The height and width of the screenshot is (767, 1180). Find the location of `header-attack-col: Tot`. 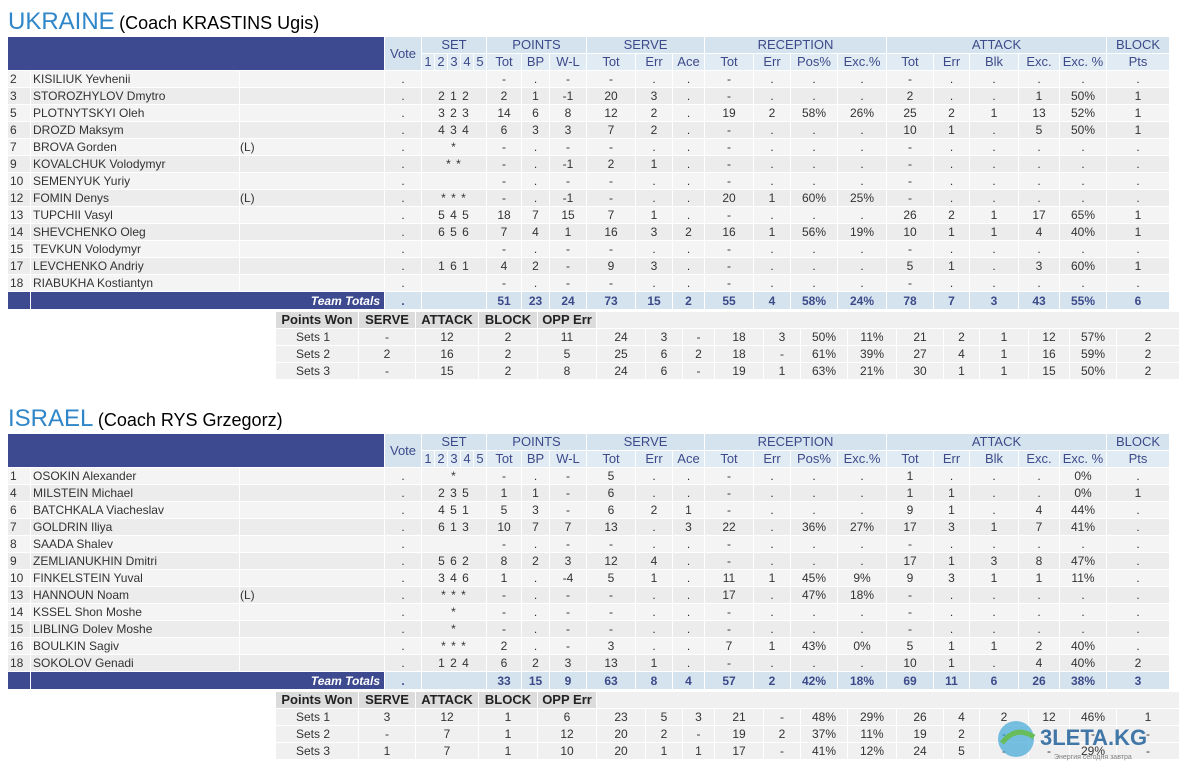

header-attack-col: Tot is located at coordinates (910, 459).